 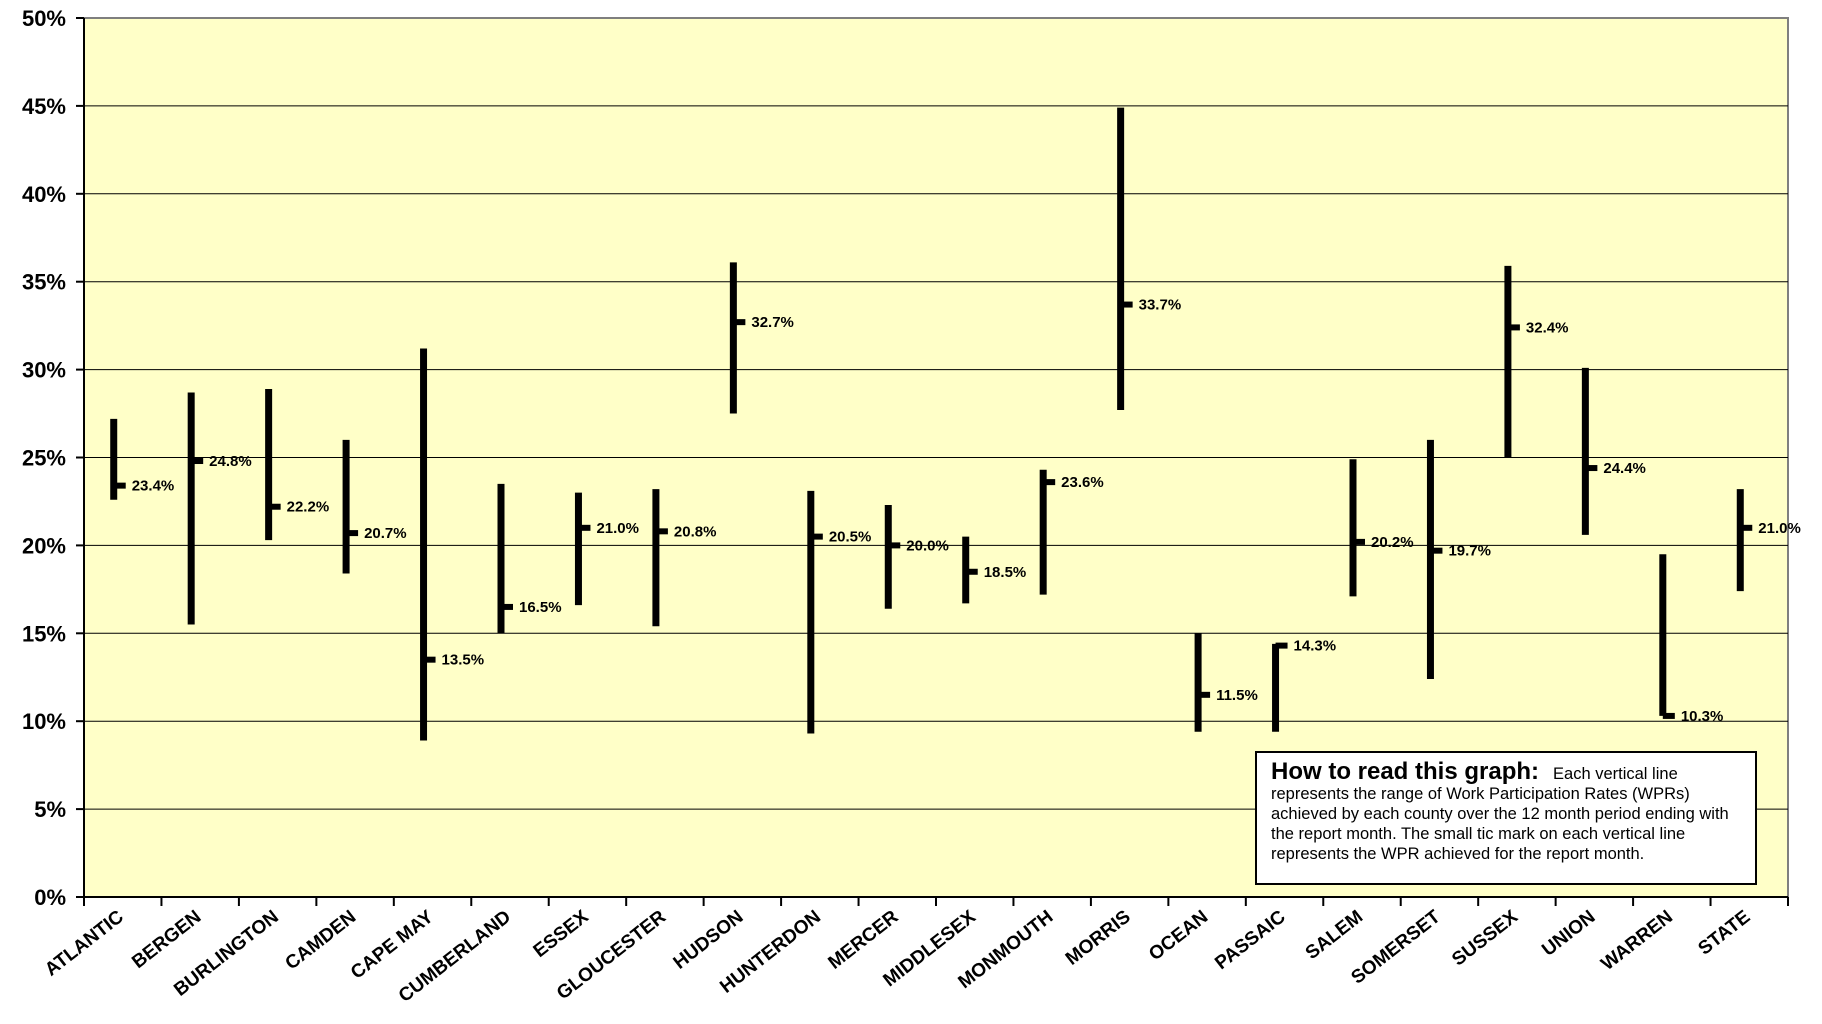 I want to click on note-title: How to read this graph:, so click(x=1405, y=771).